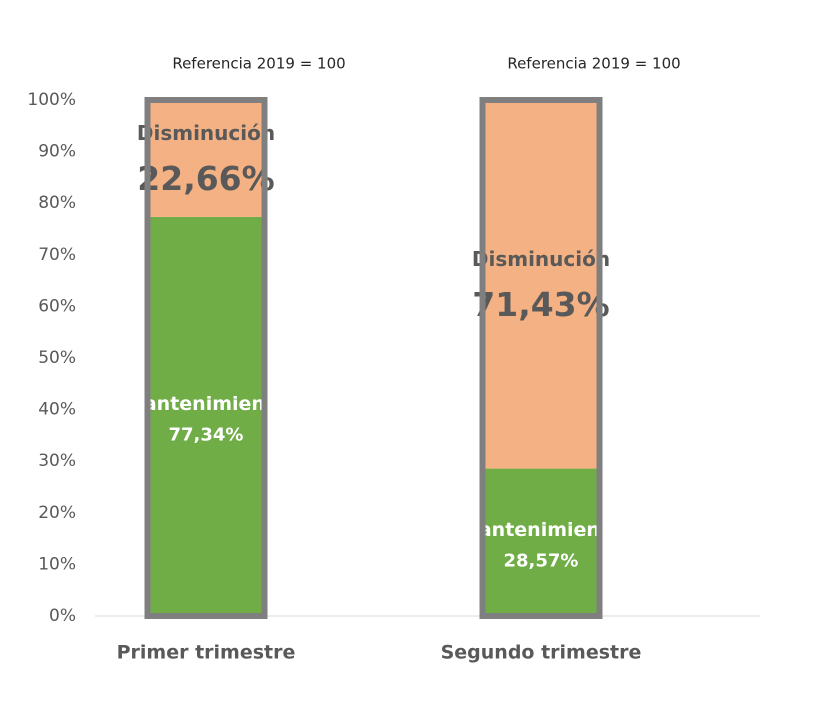  Describe the element at coordinates (51, 100) in the screenshot. I see `y-tick-label: 100%` at that location.